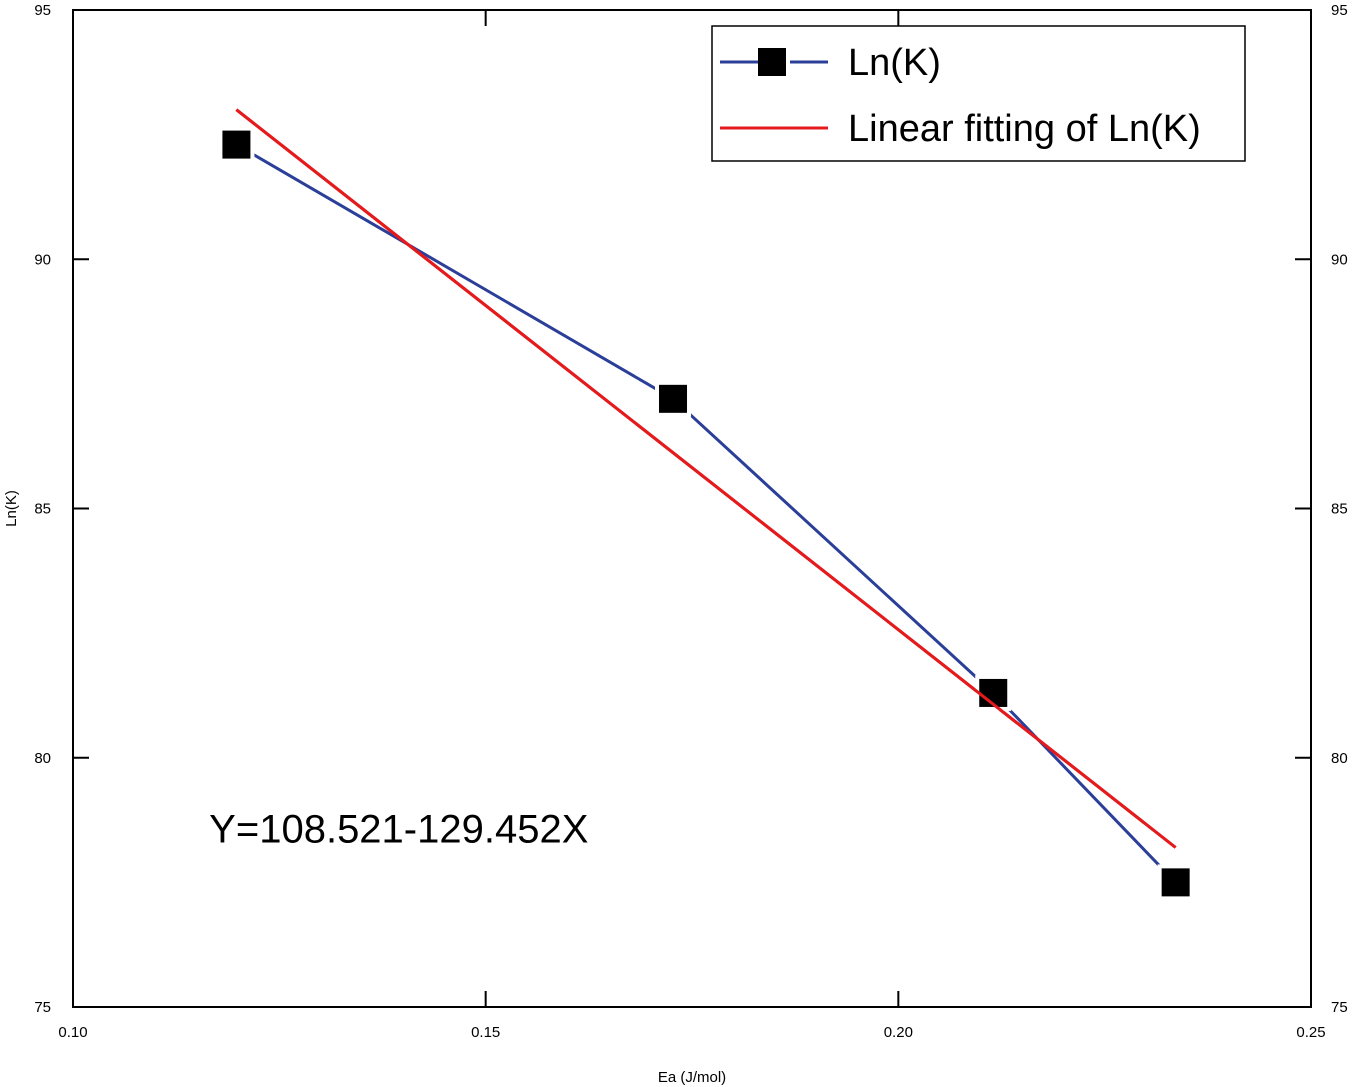 This screenshot has width=1355, height=1087. Describe the element at coordinates (1310, 1032) in the screenshot. I see `x-tick-label: 0.25` at that location.